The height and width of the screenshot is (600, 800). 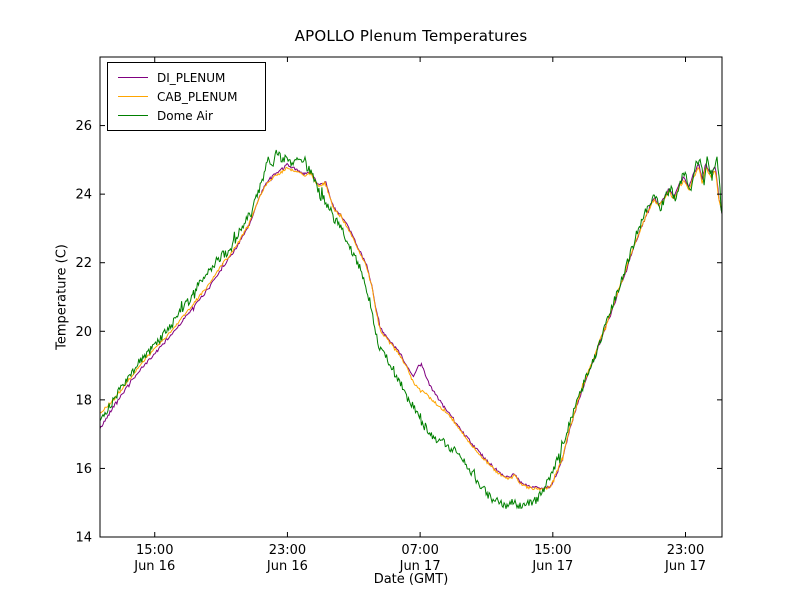 What do you see at coordinates (83, 332) in the screenshot?
I see `y-tick-label: 20` at bounding box center [83, 332].